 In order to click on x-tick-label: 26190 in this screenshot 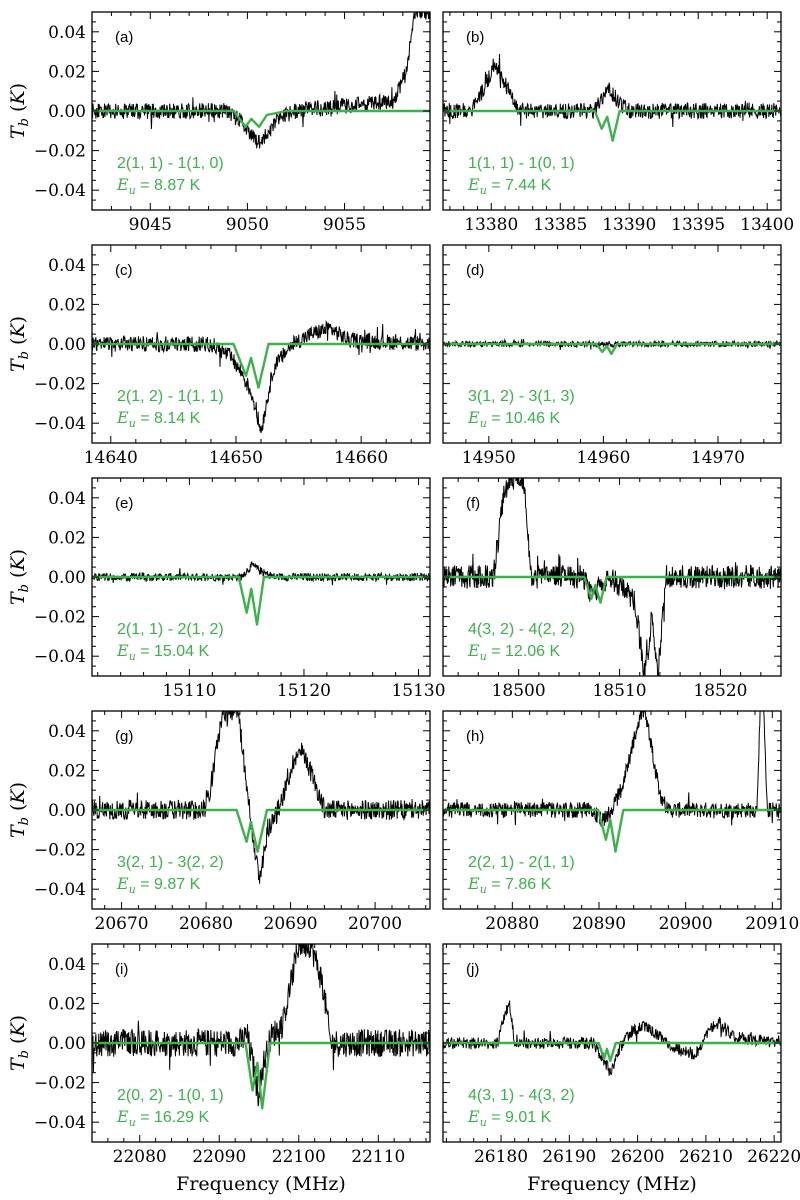, I will do `click(569, 1157)`.